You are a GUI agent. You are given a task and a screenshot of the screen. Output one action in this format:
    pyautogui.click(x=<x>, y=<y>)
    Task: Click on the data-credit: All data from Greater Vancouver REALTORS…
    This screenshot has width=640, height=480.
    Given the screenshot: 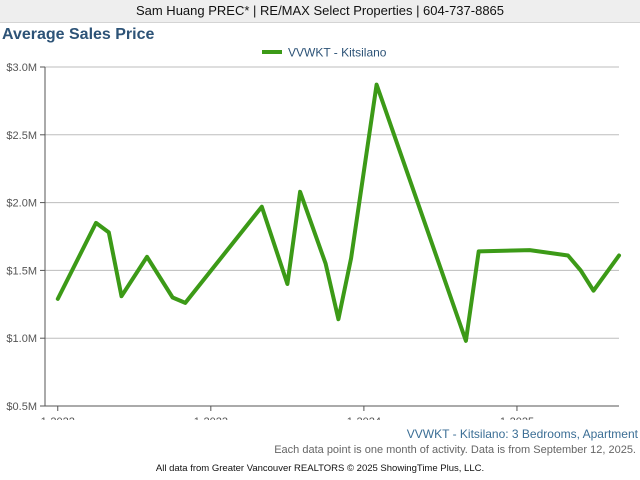 What is the action you would take?
    pyautogui.click(x=320, y=468)
    